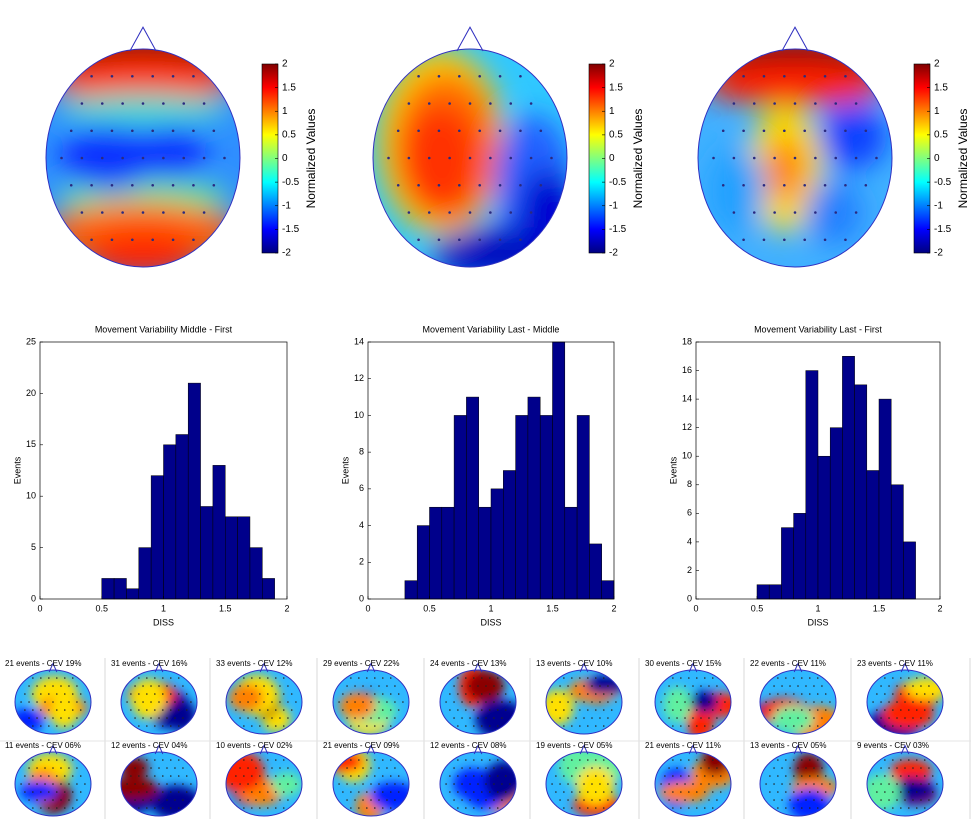 This screenshot has width=971, height=819. I want to click on x-tick-label: 1.5, so click(225, 608).